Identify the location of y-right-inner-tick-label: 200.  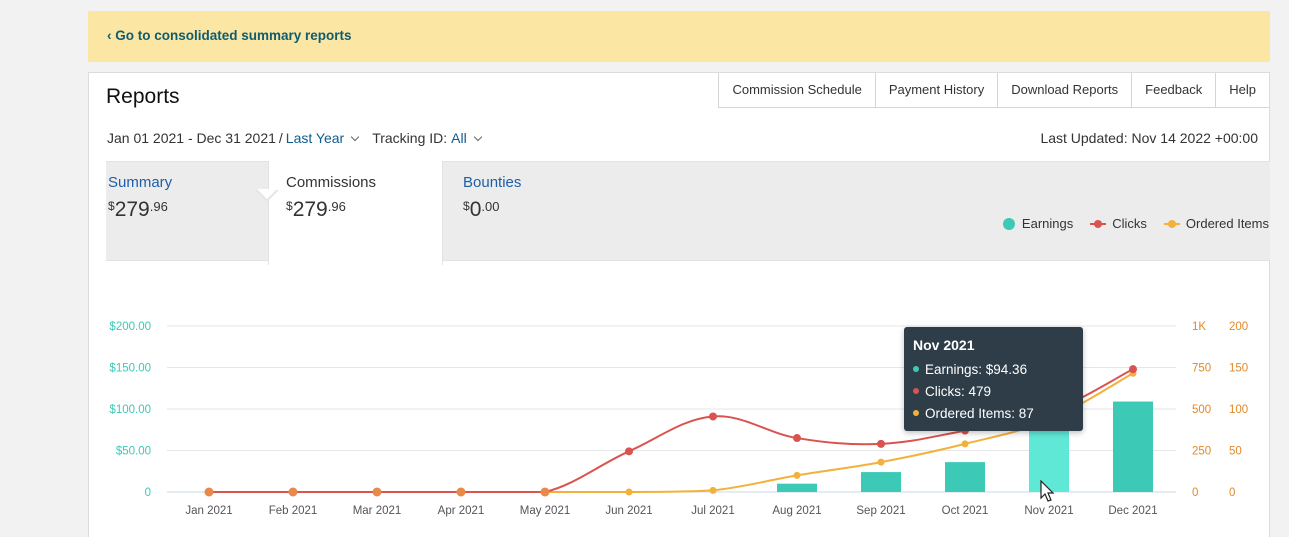
(1238, 327).